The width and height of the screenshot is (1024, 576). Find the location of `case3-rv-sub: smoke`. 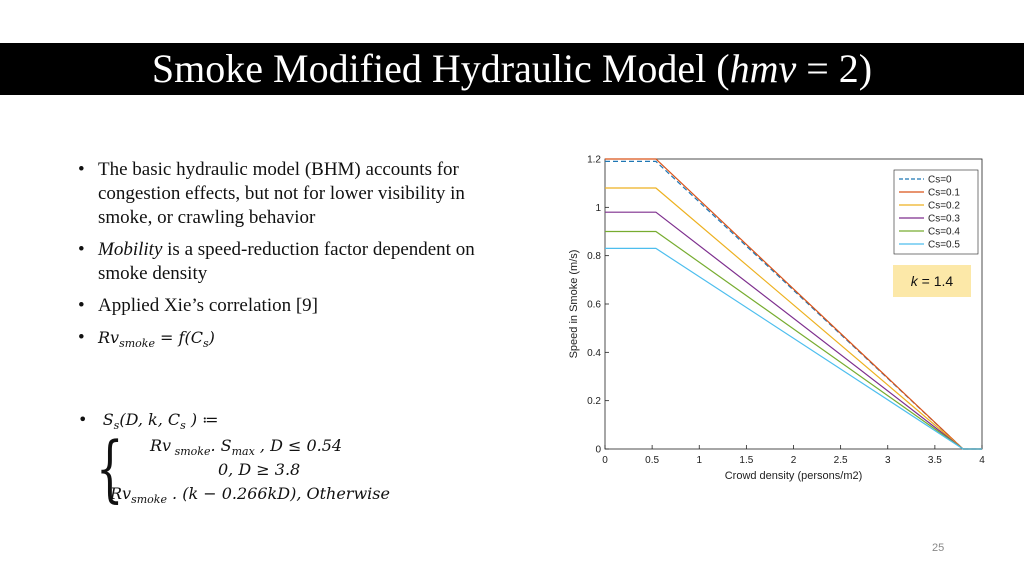

case3-rv-sub: smoke is located at coordinates (149, 500).